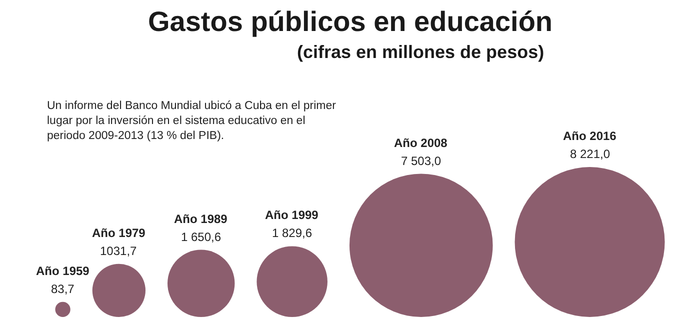 This screenshot has width=700, height=331. I want to click on data-label: 8 221,0, so click(590, 154).